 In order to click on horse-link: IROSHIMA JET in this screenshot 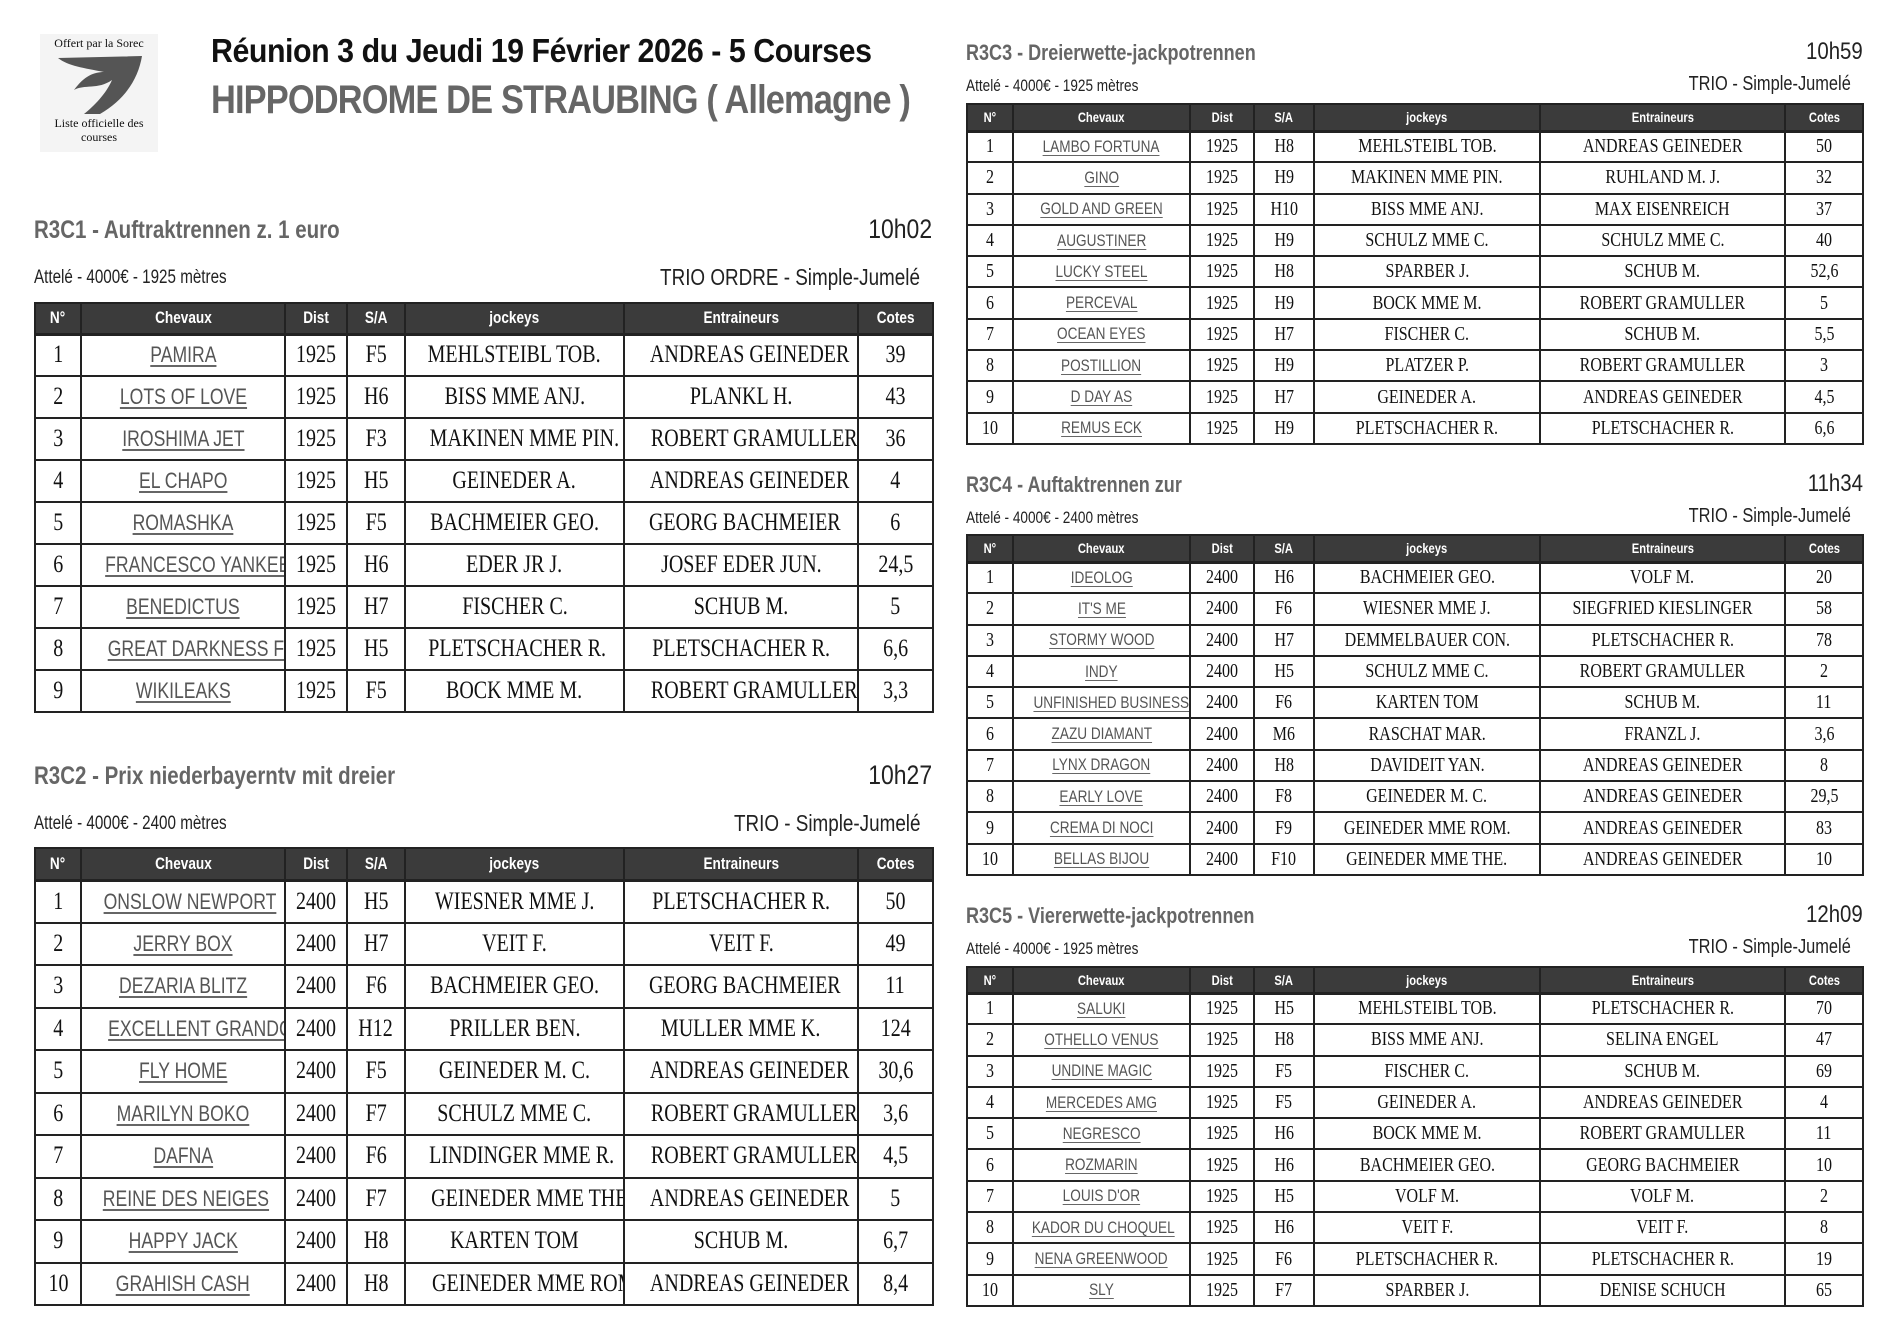, I will do `click(183, 438)`.